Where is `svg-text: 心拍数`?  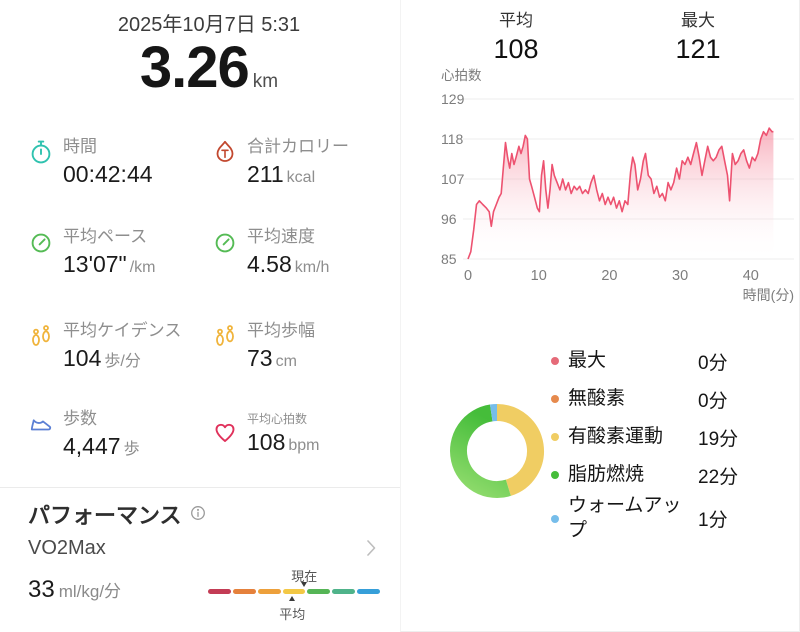
svg-text: 心拍数 is located at coordinates (461, 75).